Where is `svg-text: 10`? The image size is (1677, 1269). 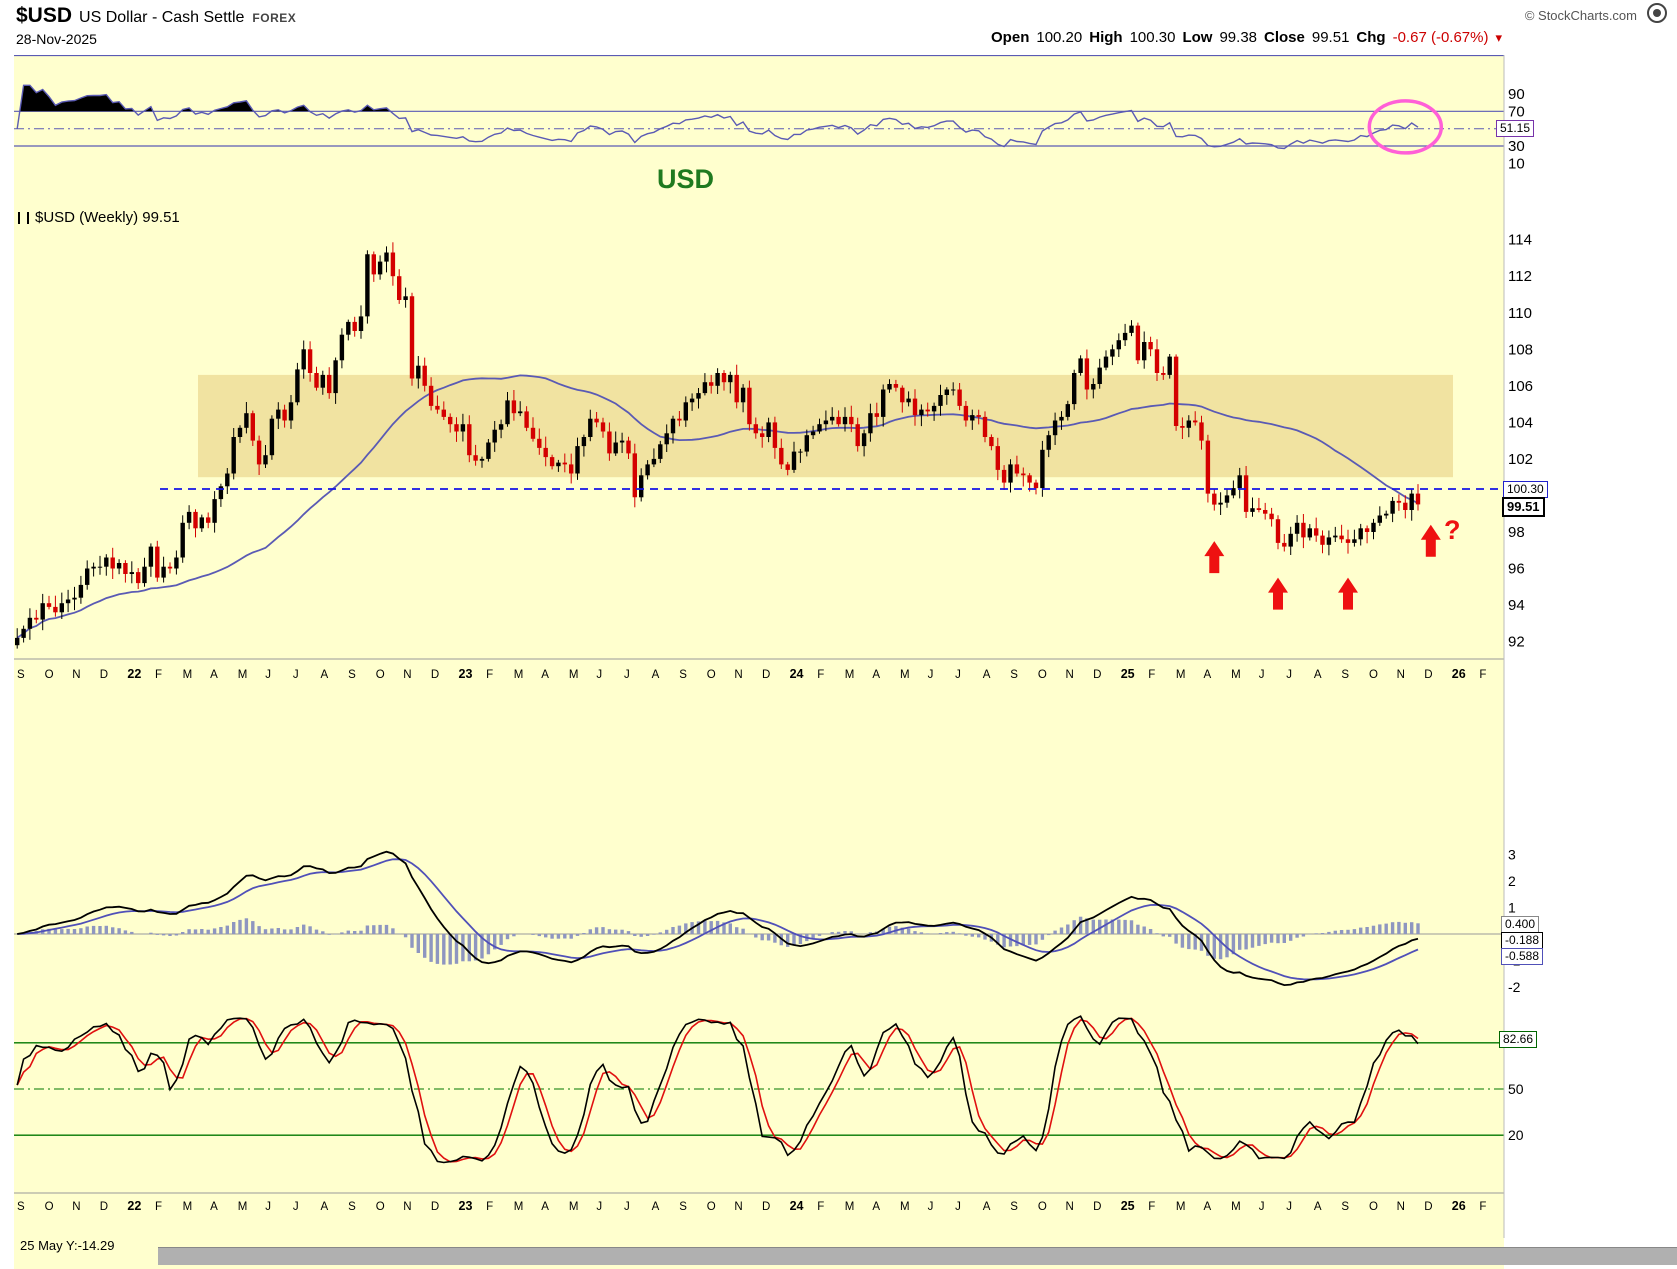 svg-text: 10 is located at coordinates (1516, 163).